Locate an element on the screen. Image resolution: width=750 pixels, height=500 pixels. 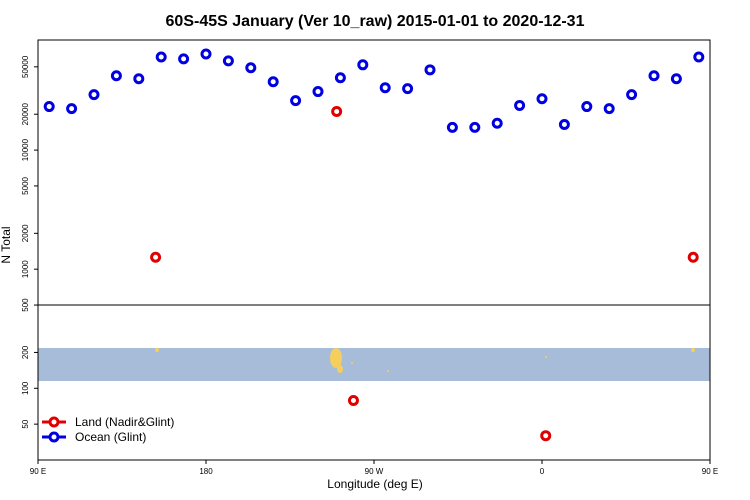
legend-label: Ocean (Glint) is located at coordinates (110, 437).